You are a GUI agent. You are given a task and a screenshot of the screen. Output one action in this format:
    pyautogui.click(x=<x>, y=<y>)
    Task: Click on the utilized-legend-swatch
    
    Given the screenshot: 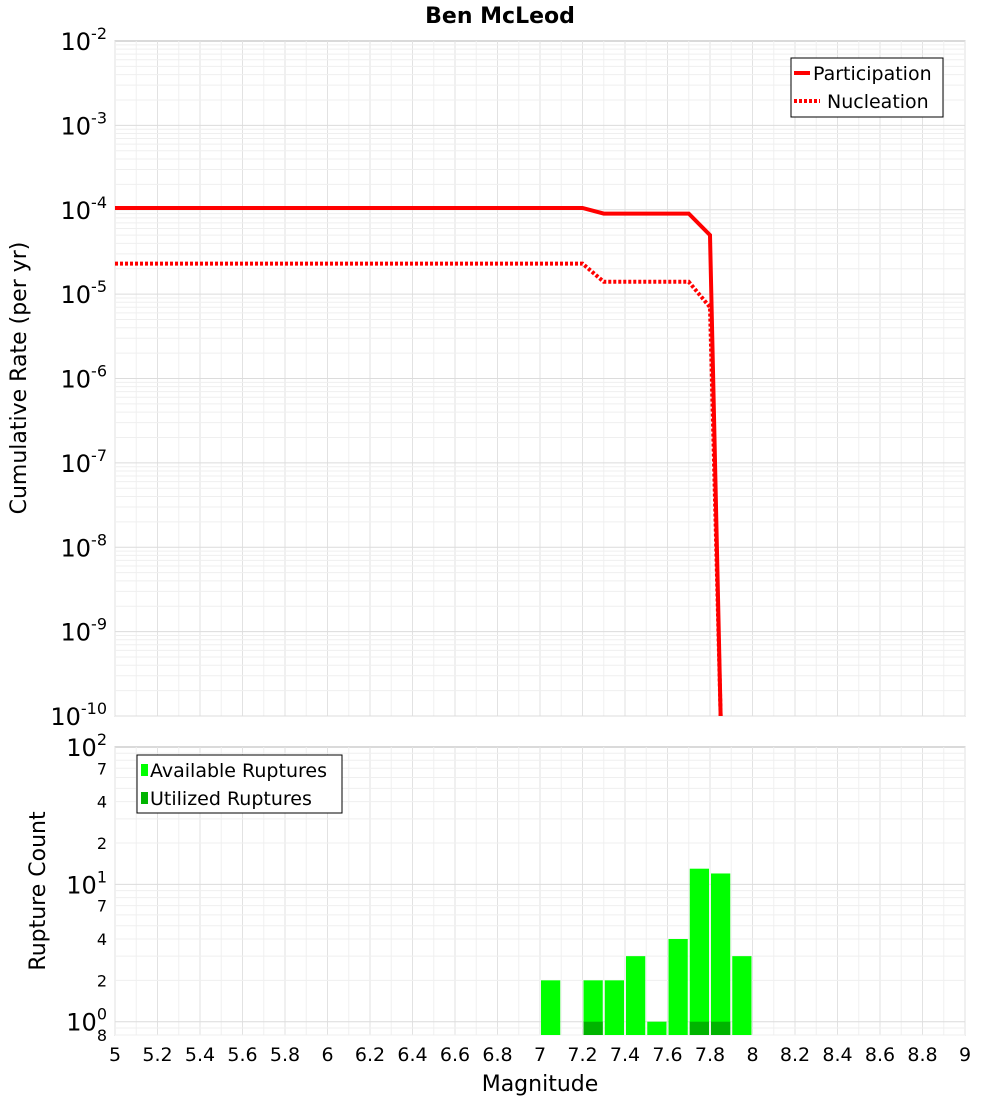 What is the action you would take?
    pyautogui.click(x=144, y=798)
    